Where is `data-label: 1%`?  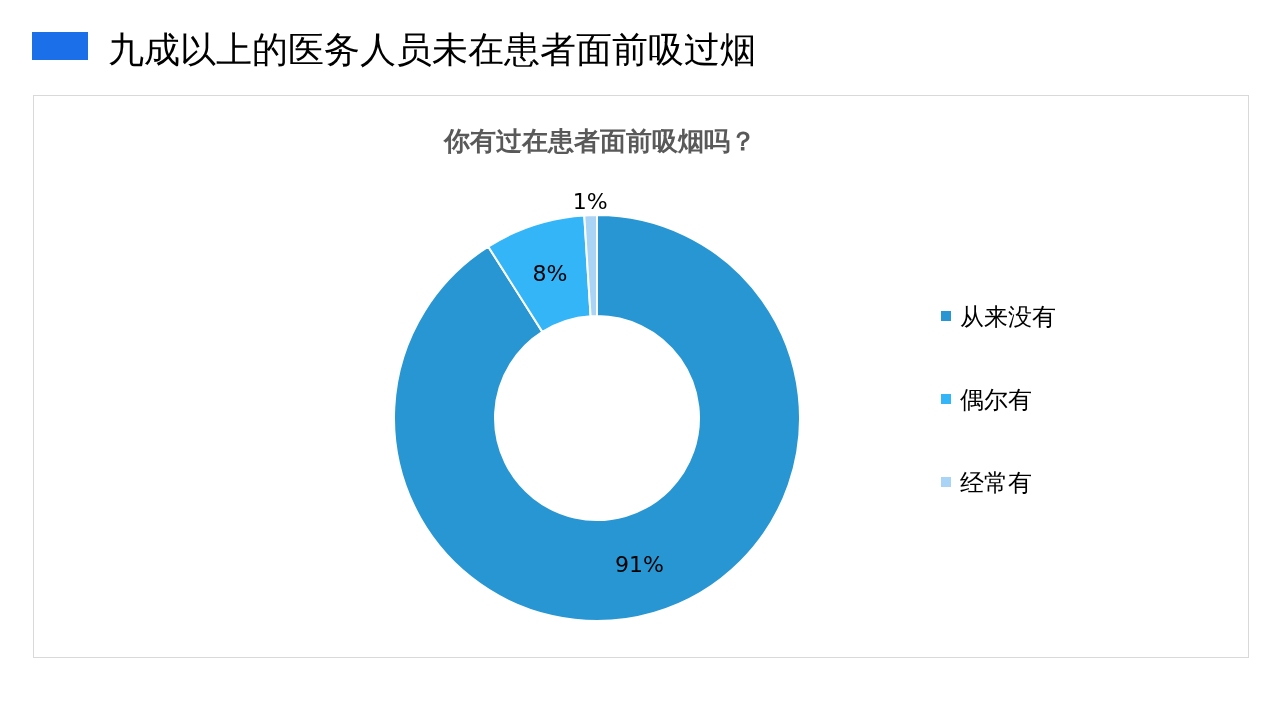
data-label: 1% is located at coordinates (590, 202).